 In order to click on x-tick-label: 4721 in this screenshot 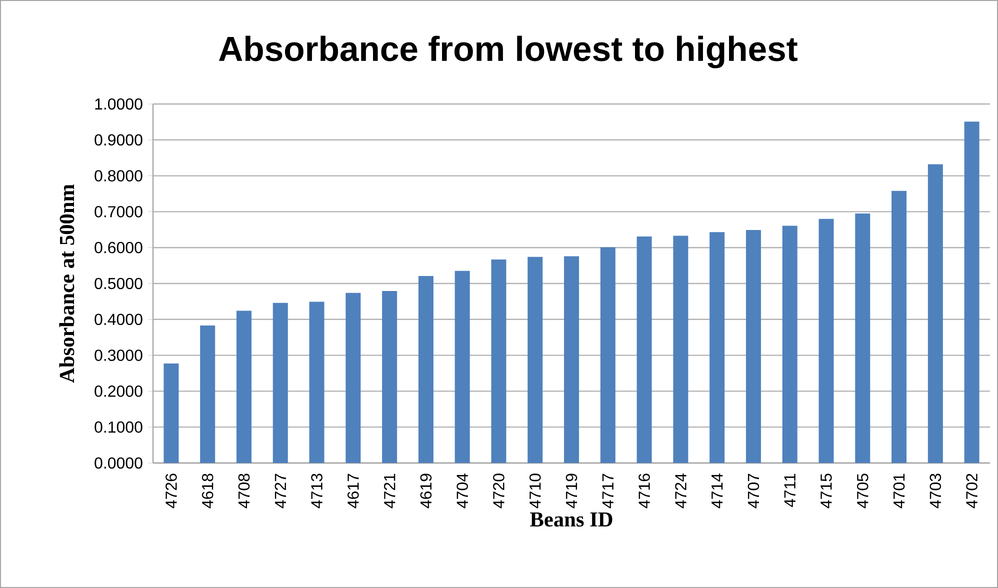, I will do `click(390, 491)`.